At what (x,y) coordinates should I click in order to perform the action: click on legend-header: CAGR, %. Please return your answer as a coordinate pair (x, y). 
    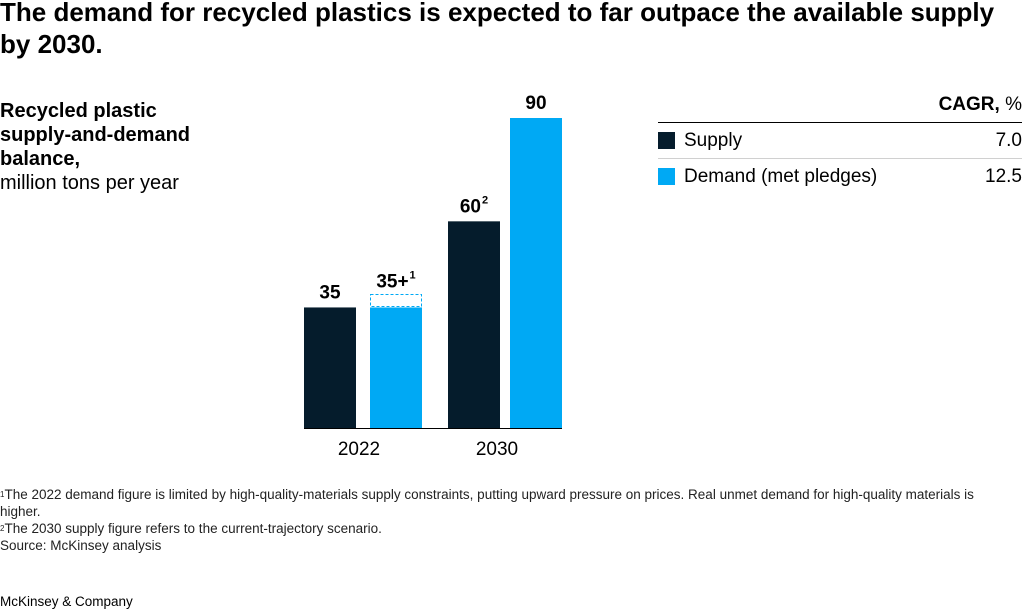
    Looking at the image, I should click on (840, 108).